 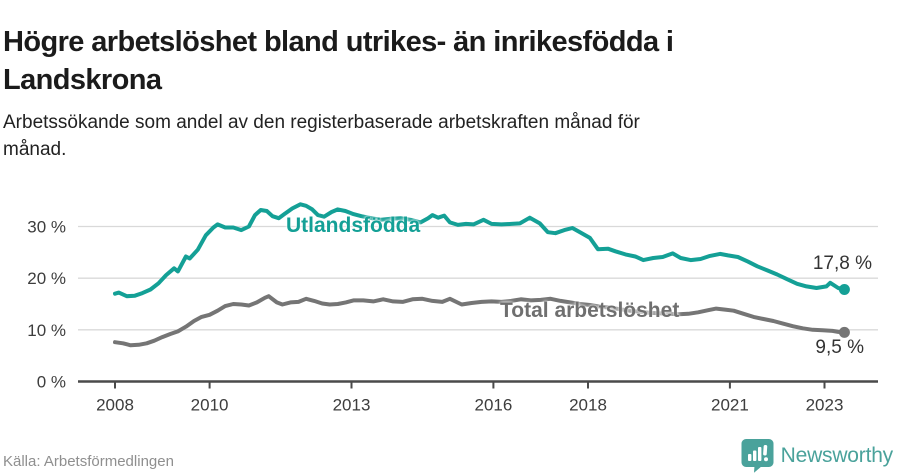 What do you see at coordinates (825, 405) in the screenshot?
I see `x-tick-label: 2023` at bounding box center [825, 405].